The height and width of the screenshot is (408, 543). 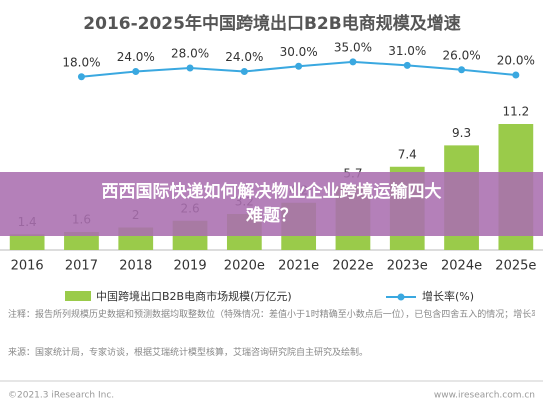 I want to click on chart-title: 2016-2025年中国跨境出口B2B电商规模及增速, so click(x=271, y=23).